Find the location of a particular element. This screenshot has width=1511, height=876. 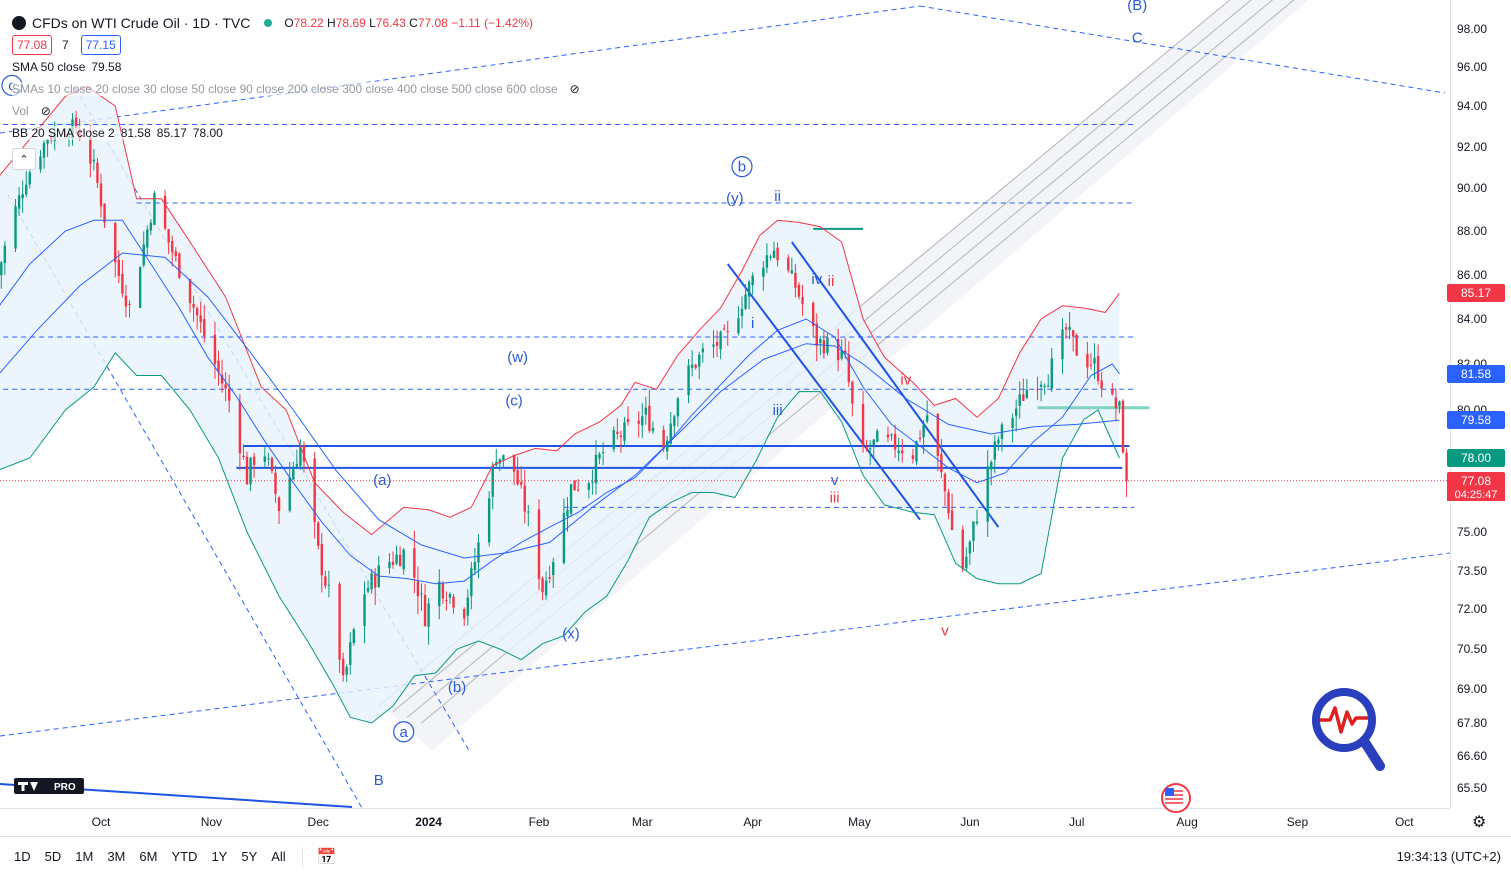

time-axis: Oct Nov Dec 2024 Feb Mar Apr May Jun Jul Aug Sep Oct is located at coordinates (725, 822).